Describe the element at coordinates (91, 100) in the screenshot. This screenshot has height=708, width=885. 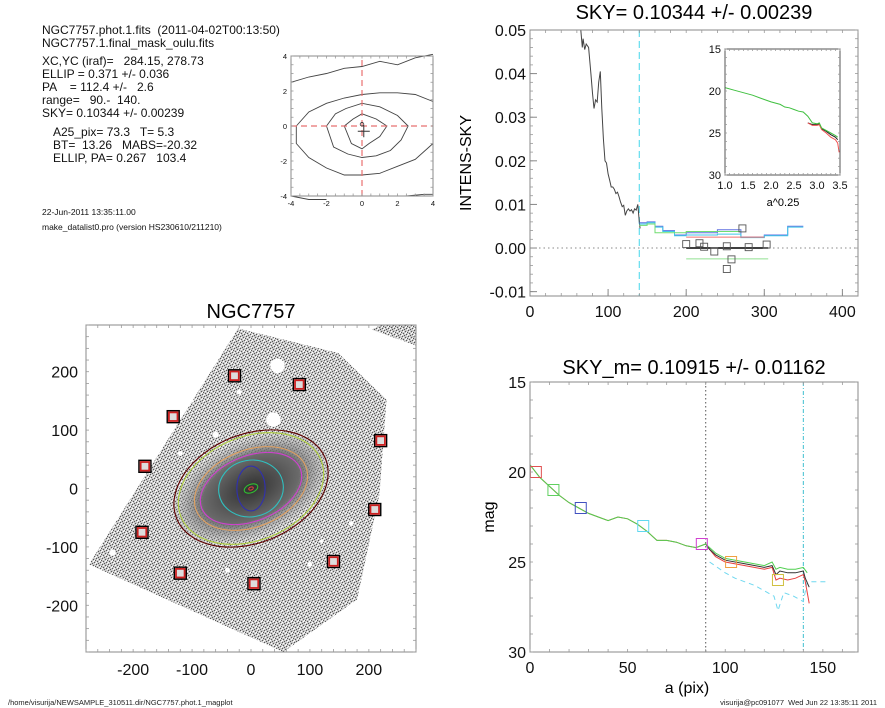
I see `info-range: range= 90.- 140.` at that location.